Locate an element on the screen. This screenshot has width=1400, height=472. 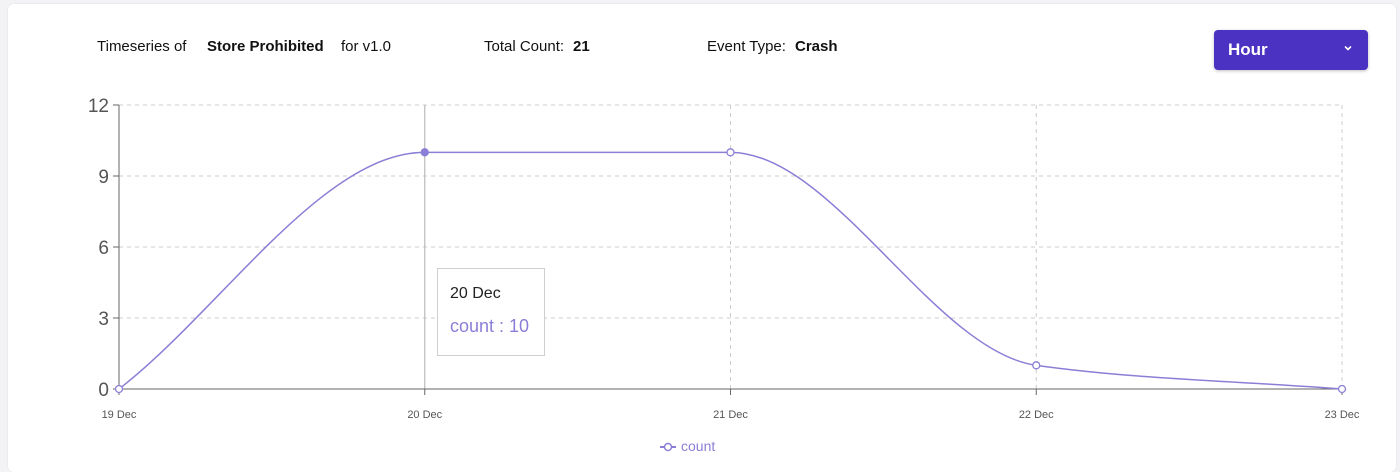
granularity-dropdown: Hour is located at coordinates (1291, 50).